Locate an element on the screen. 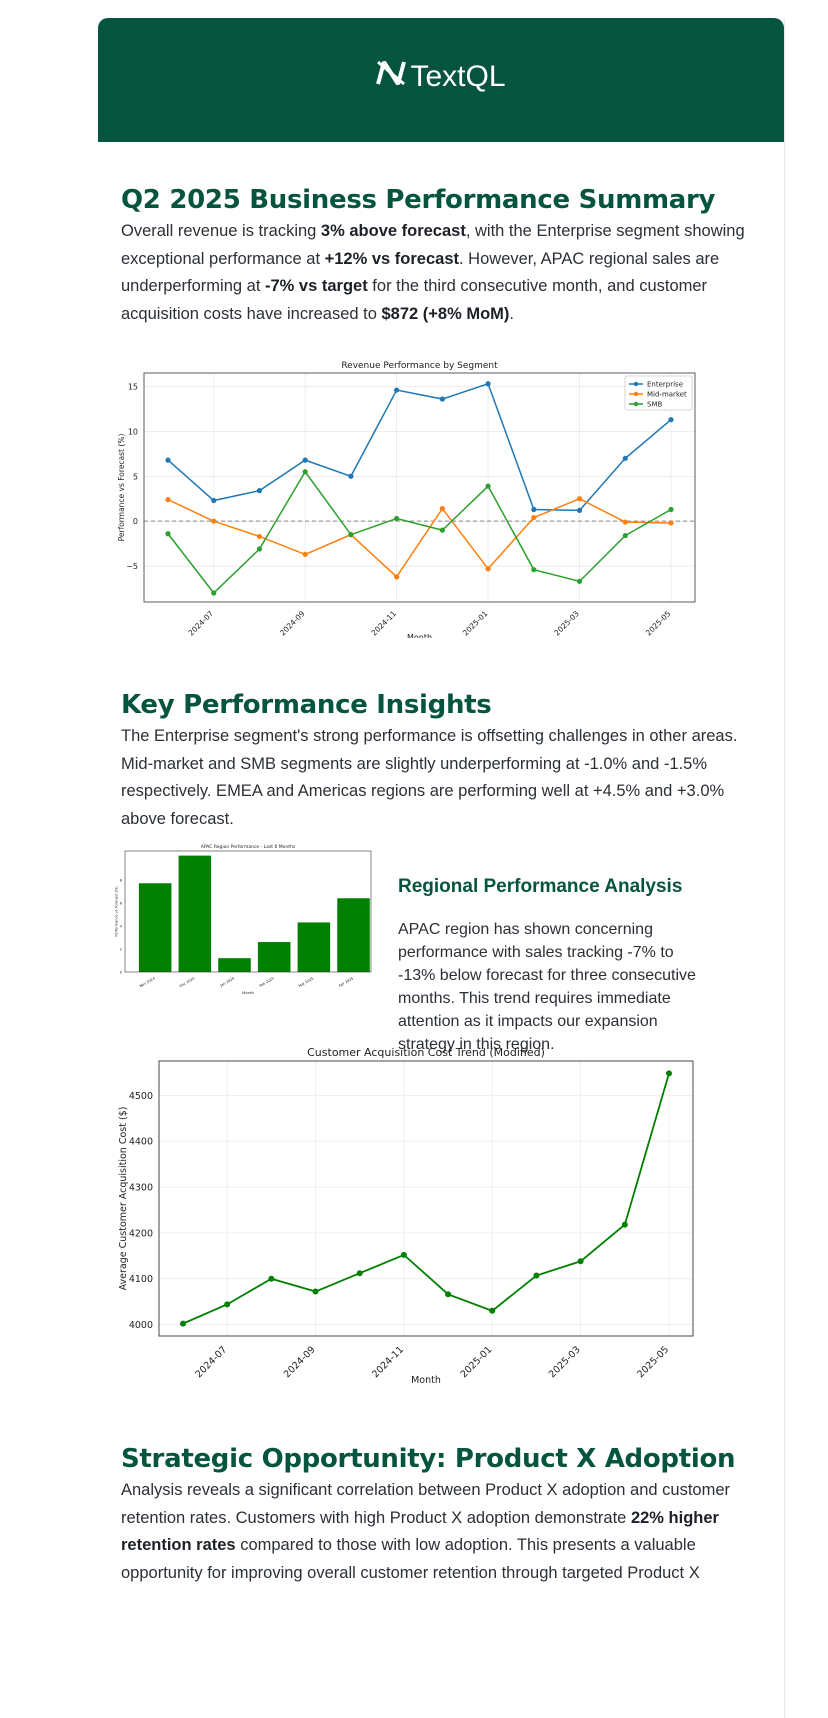 This screenshot has height=1718, width=828. legend-label: Enterprise is located at coordinates (665, 385).